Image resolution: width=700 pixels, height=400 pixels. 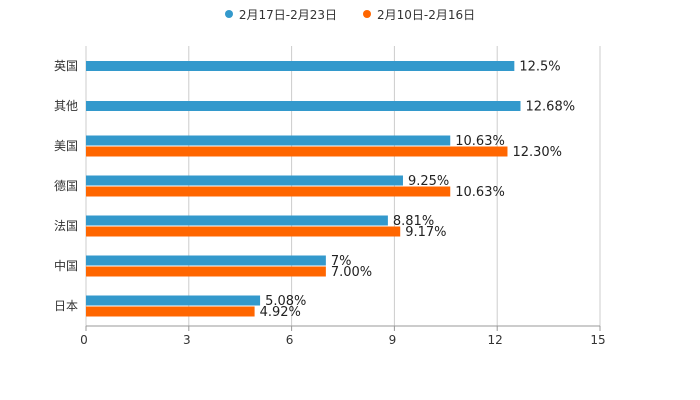 I want to click on category-label-2: 美国, so click(x=66, y=146).